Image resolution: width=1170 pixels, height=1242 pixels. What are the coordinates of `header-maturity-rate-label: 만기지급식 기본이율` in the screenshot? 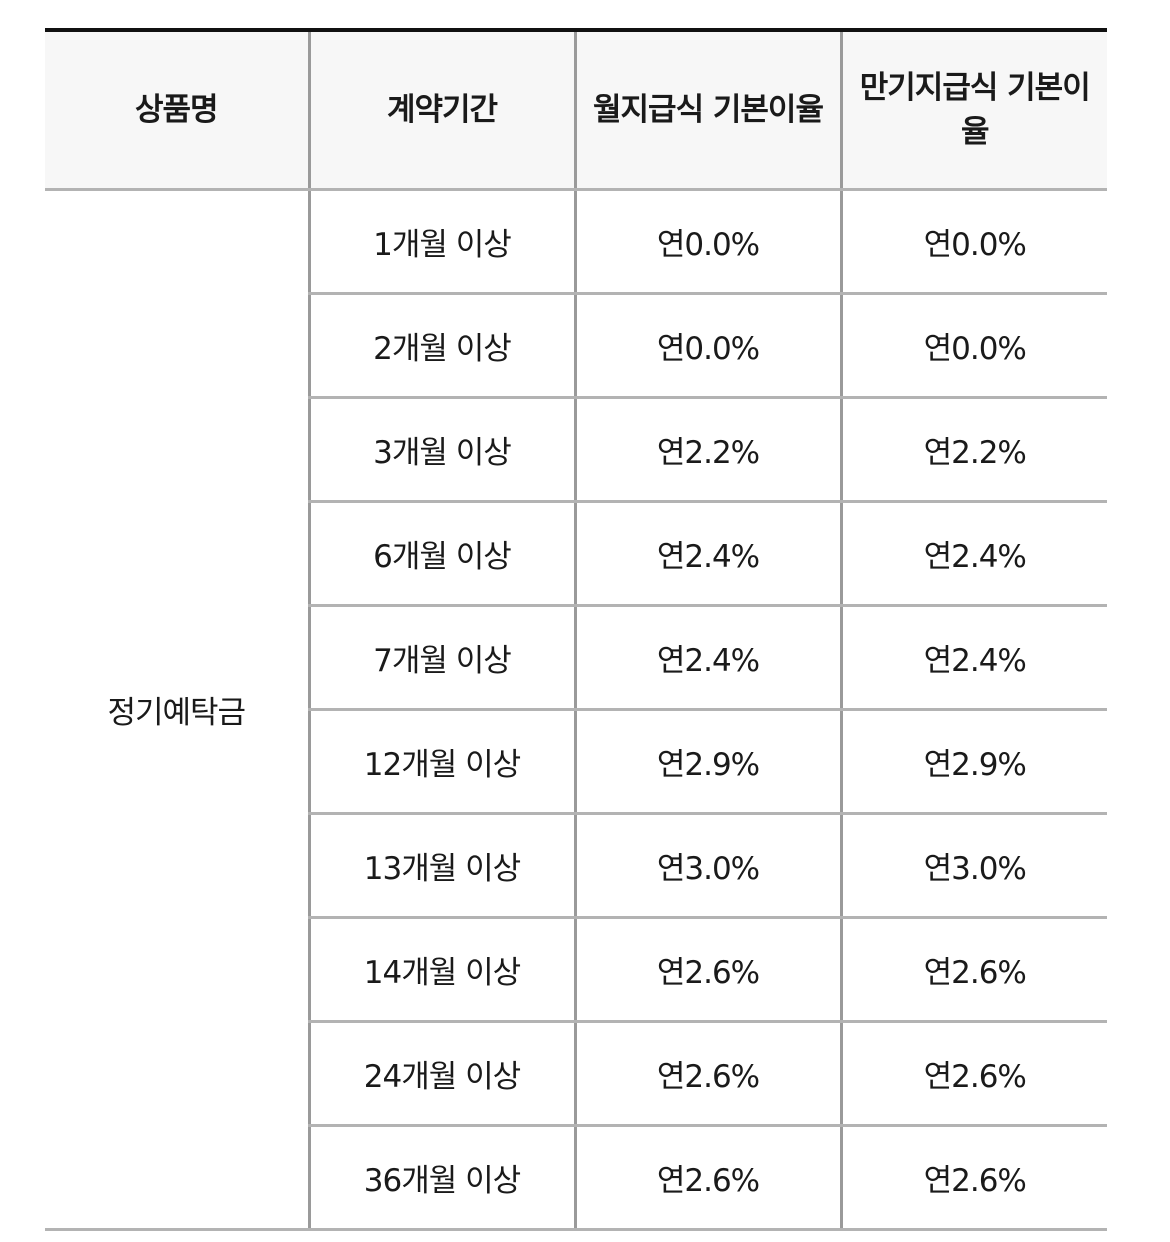 It's located at (975, 110).